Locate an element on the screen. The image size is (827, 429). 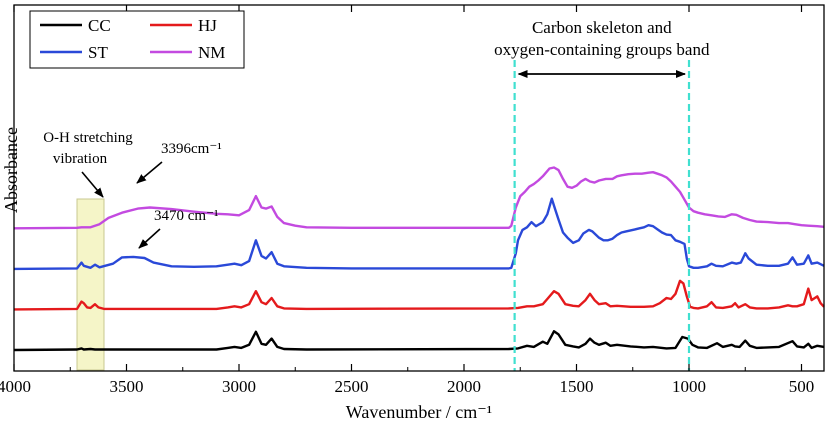
x-tick-label: 3500 is located at coordinates (127, 386).